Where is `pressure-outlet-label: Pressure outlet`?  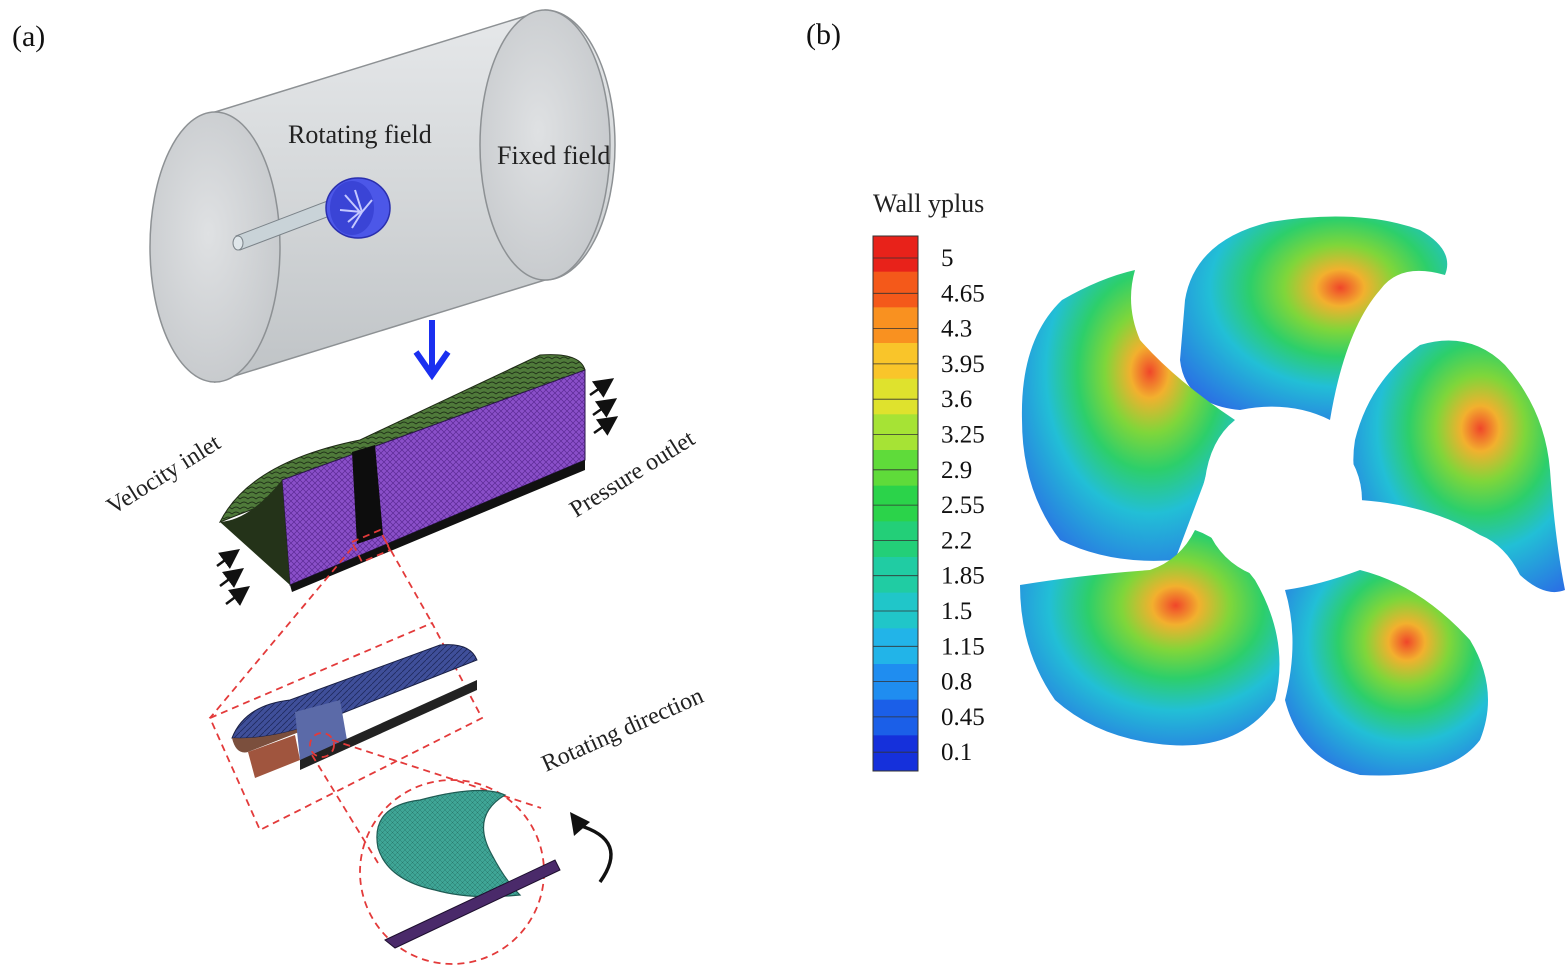 pressure-outlet-label: Pressure outlet is located at coordinates (632, 474).